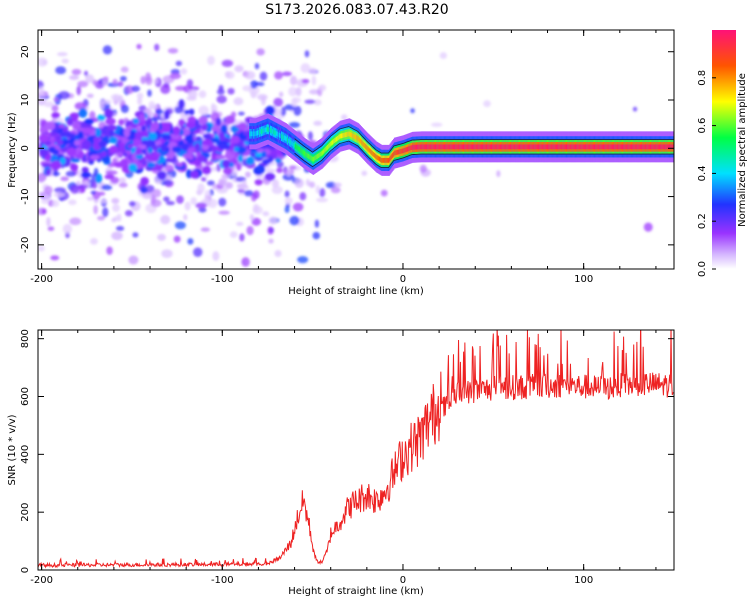  What do you see at coordinates (41, 279) in the screenshot?
I see `heatmap-x-tick-label: -200` at bounding box center [41, 279].